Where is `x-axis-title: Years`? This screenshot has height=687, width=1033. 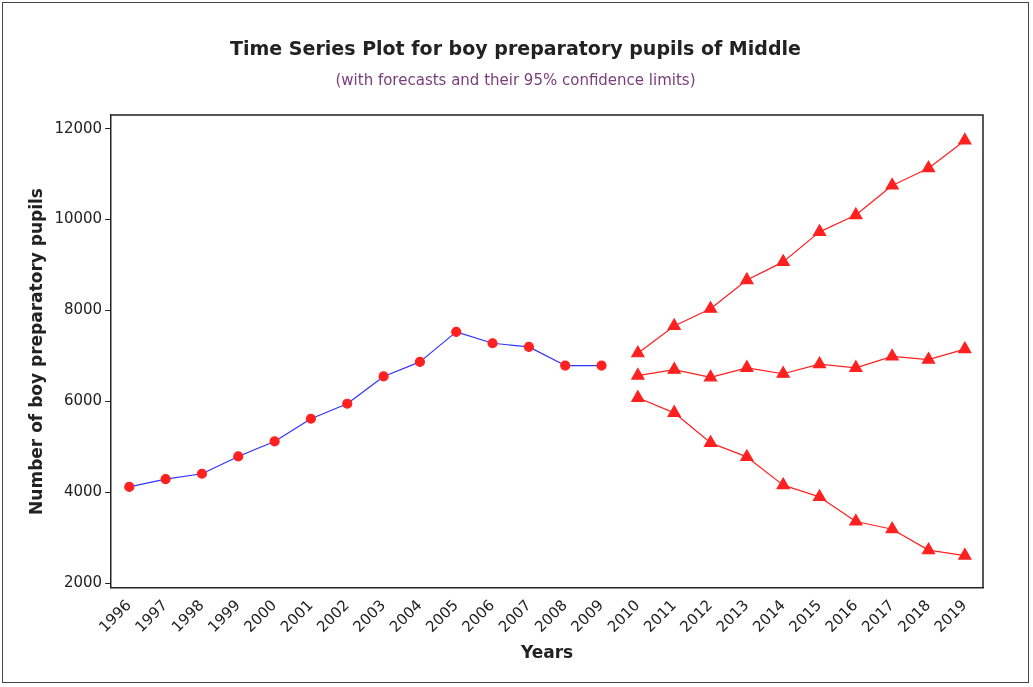
x-axis-title: Years is located at coordinates (546, 652).